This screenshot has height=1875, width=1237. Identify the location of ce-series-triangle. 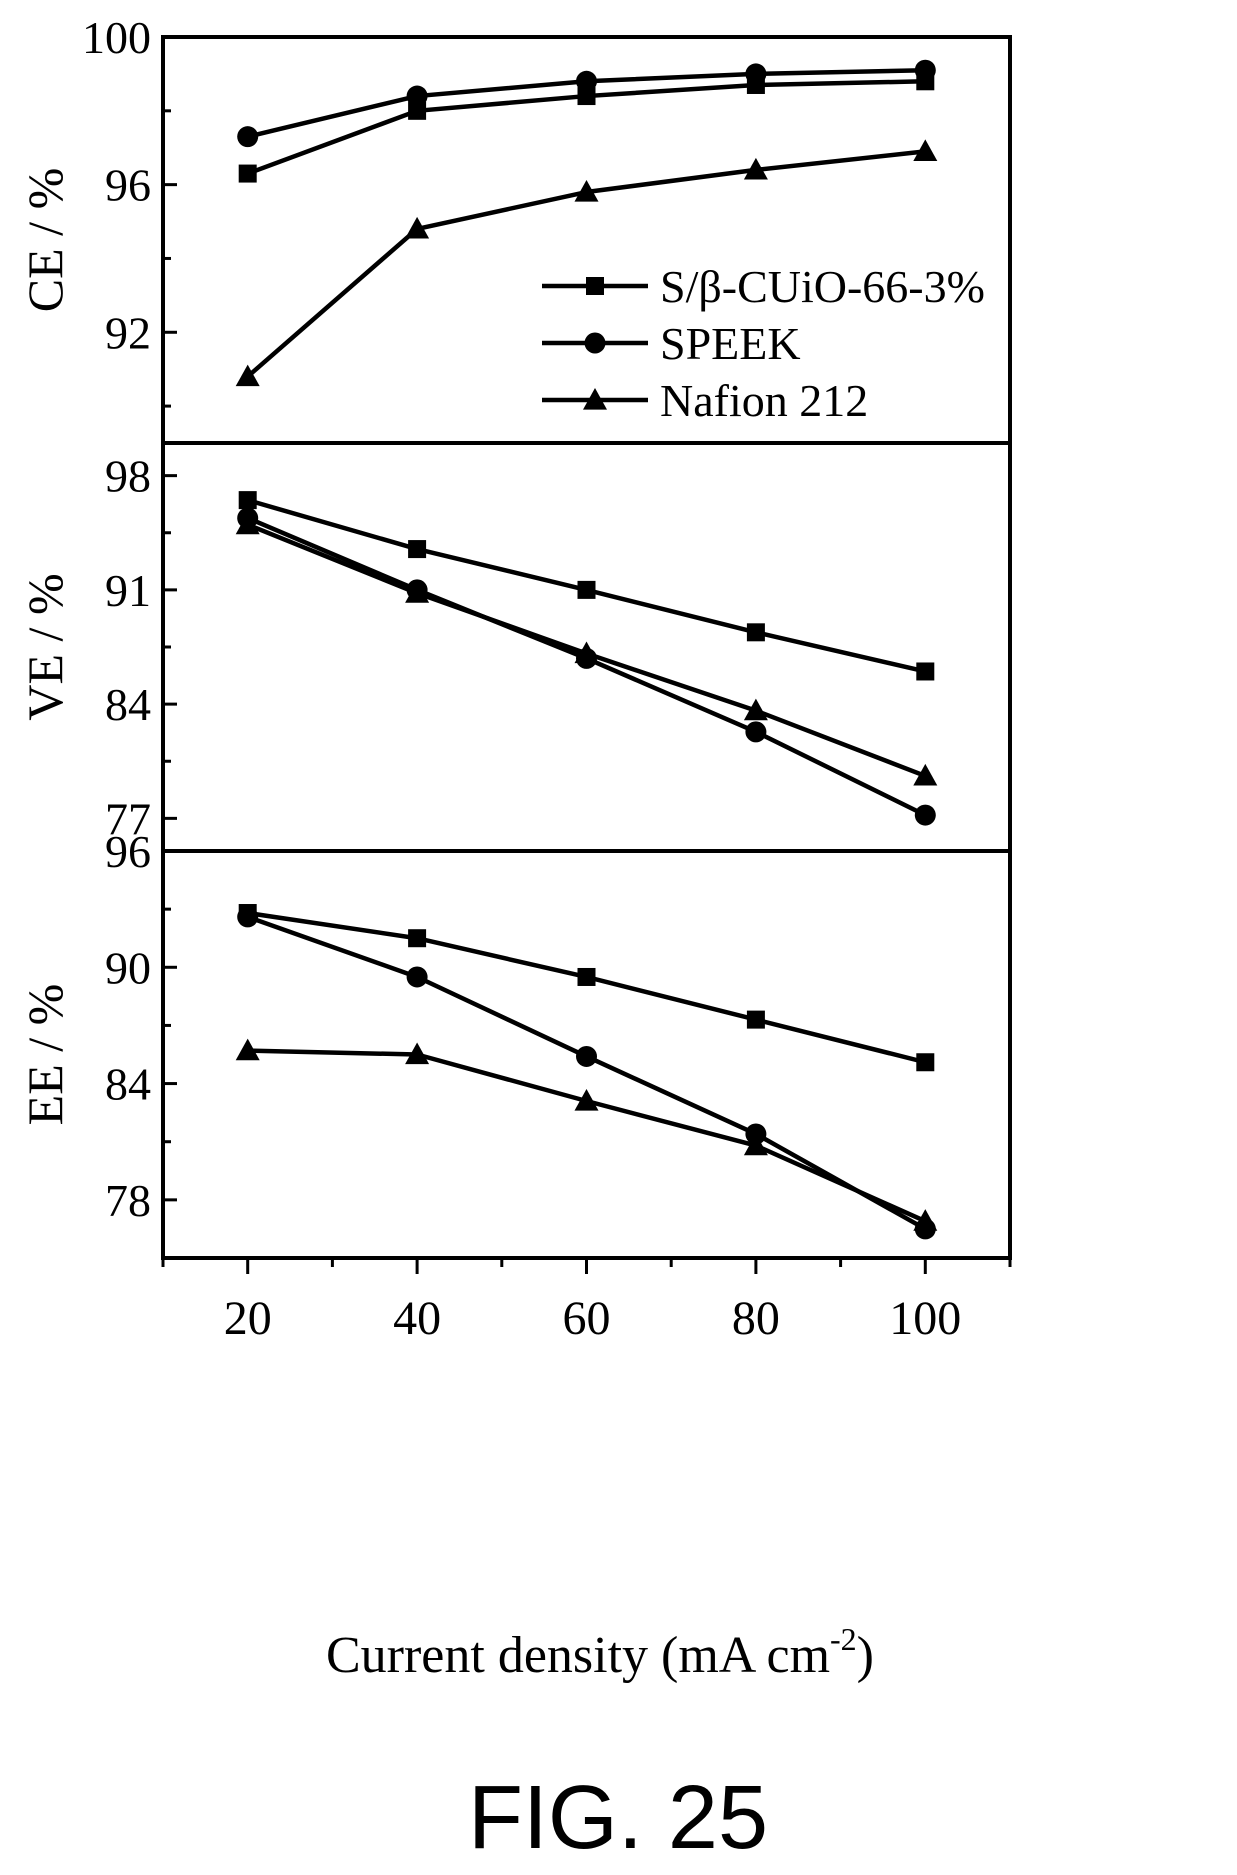
(586, 263).